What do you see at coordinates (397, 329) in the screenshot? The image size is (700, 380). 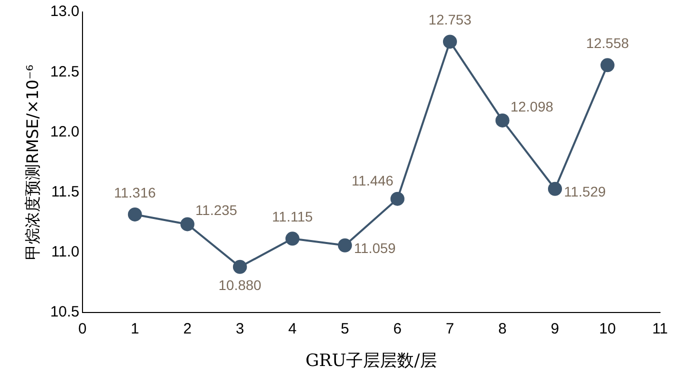 I see `x-tick-label: 6` at bounding box center [397, 329].